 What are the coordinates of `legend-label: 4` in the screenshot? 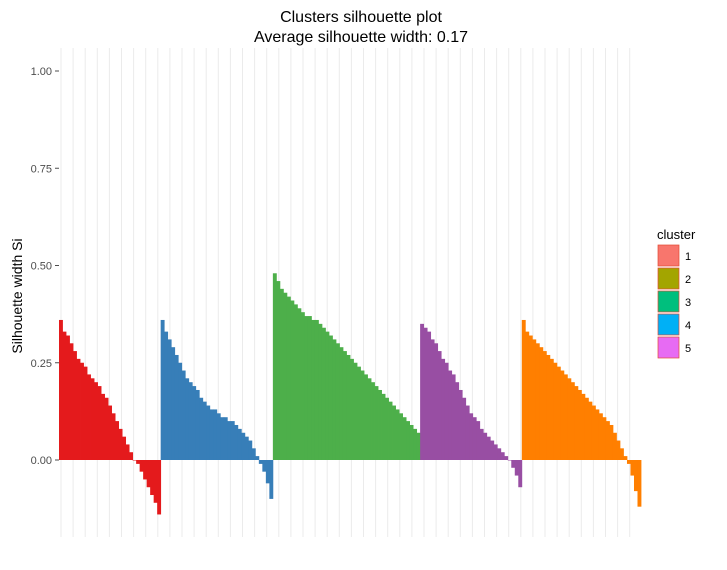 It's located at (688, 326).